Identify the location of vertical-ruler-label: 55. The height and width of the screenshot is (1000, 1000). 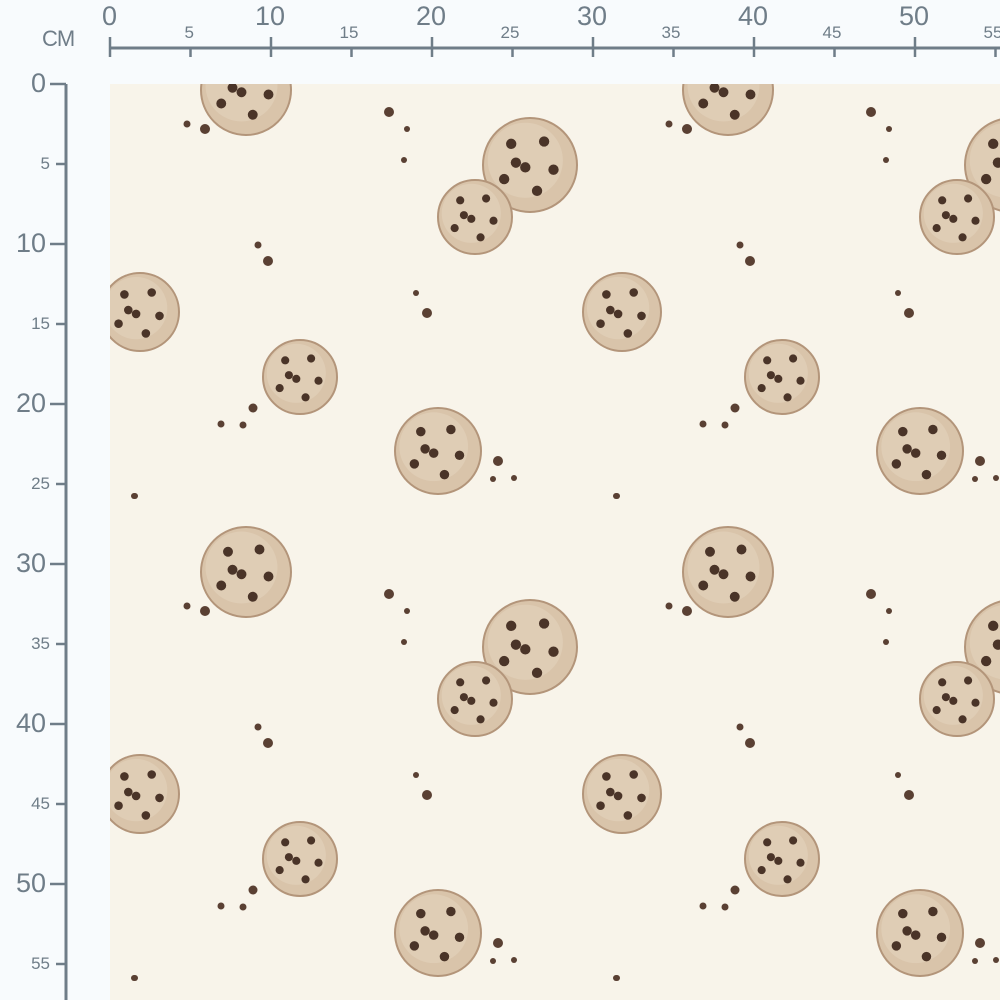
(40, 963).